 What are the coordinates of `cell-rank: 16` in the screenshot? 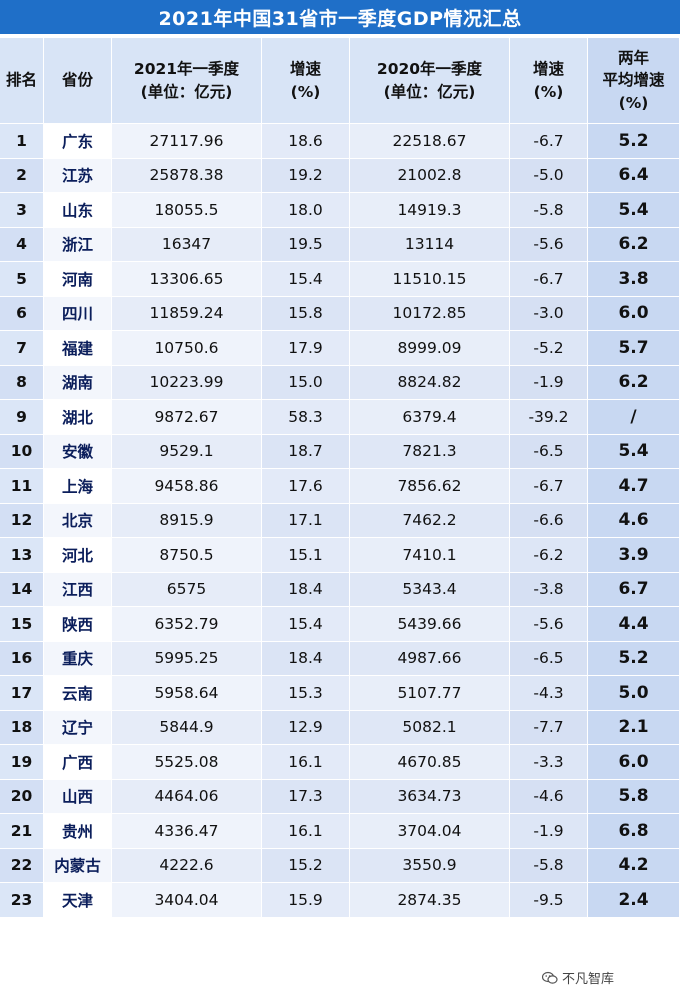 It's located at (22, 658).